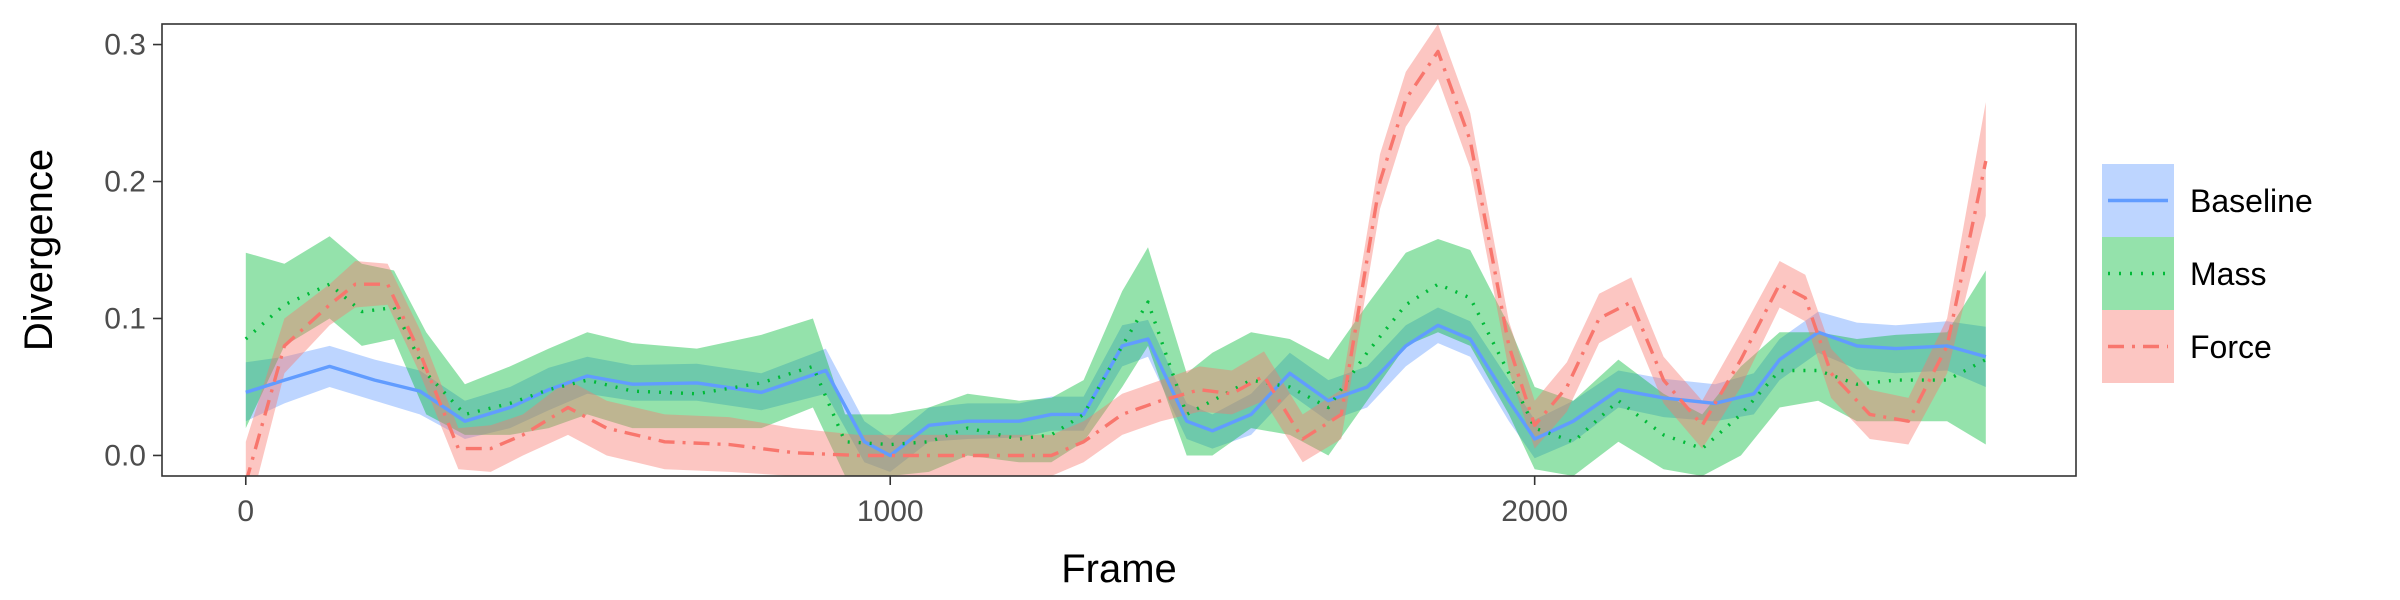 The height and width of the screenshot is (600, 2400). What do you see at coordinates (133, 250) in the screenshot?
I see `y-axis: 0.0 0.1 0.2 0.3` at bounding box center [133, 250].